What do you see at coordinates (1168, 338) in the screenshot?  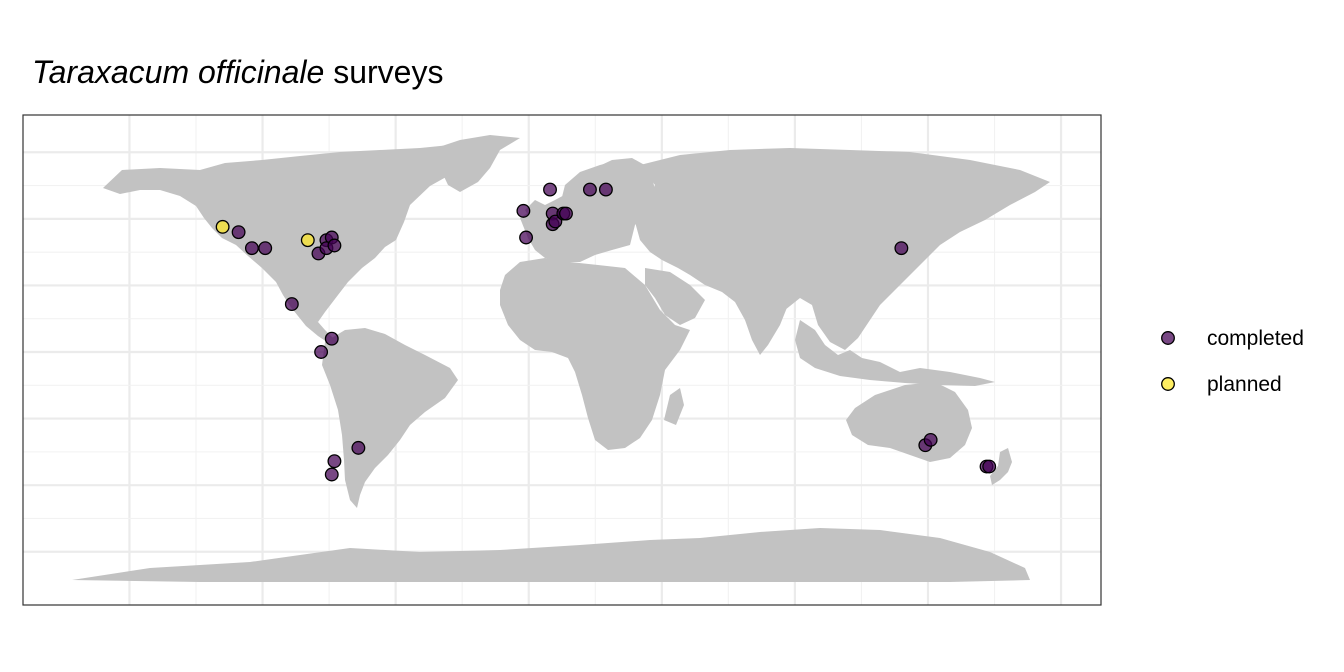 I see `legend-swatch-completed` at bounding box center [1168, 338].